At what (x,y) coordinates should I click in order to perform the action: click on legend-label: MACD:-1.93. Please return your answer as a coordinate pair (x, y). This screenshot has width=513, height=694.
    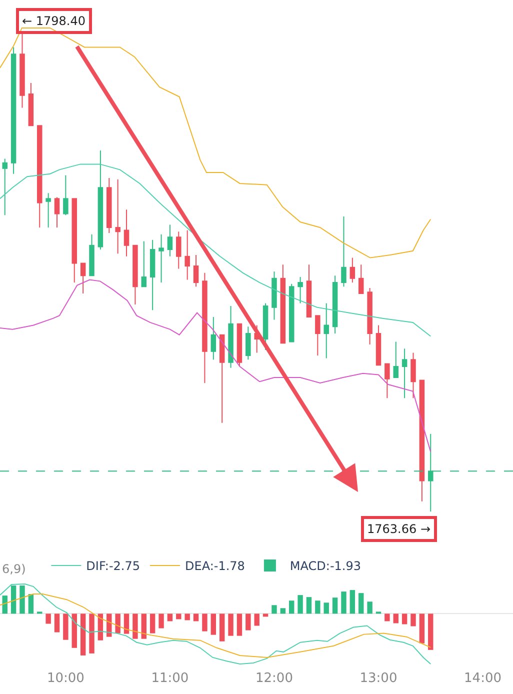
    Looking at the image, I should click on (325, 566).